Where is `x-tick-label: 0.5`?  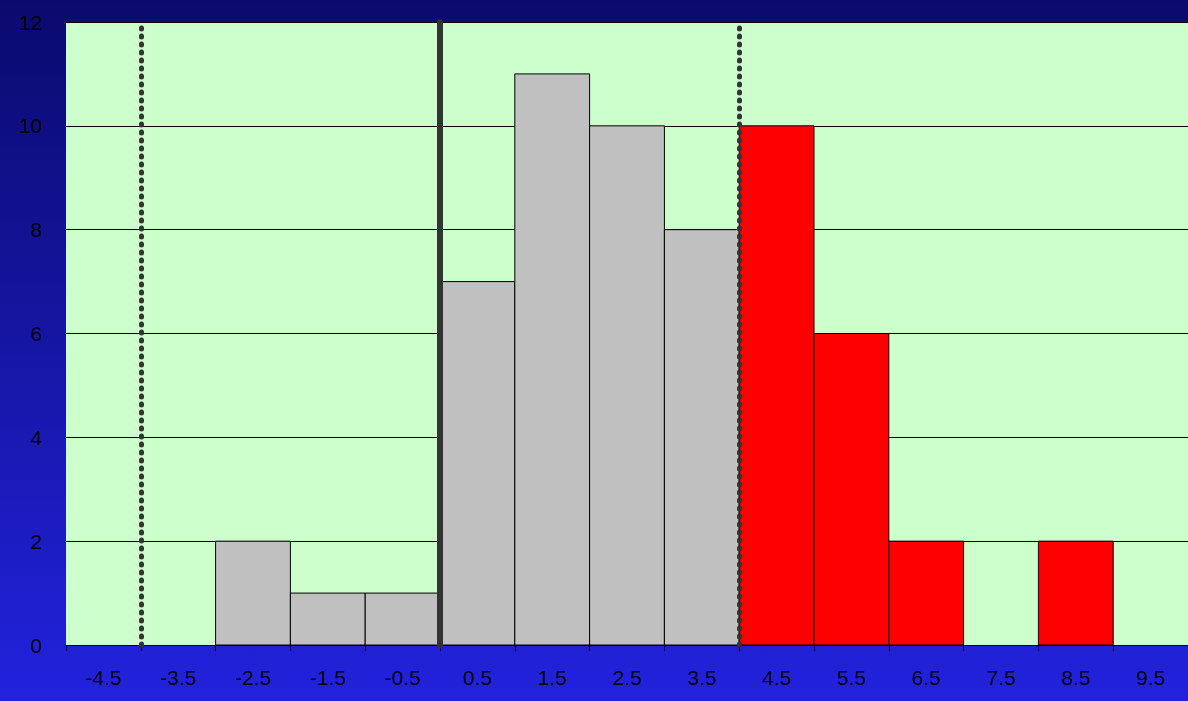
x-tick-label: 0.5 is located at coordinates (477, 677).